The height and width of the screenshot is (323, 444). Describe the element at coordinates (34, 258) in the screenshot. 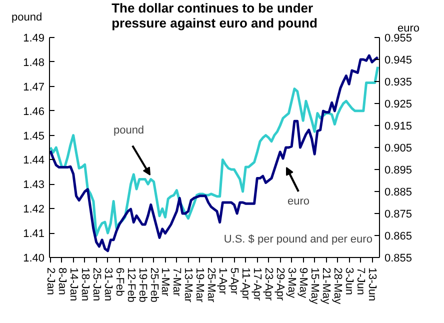

I see `y-tick-label: 1.40` at that location.